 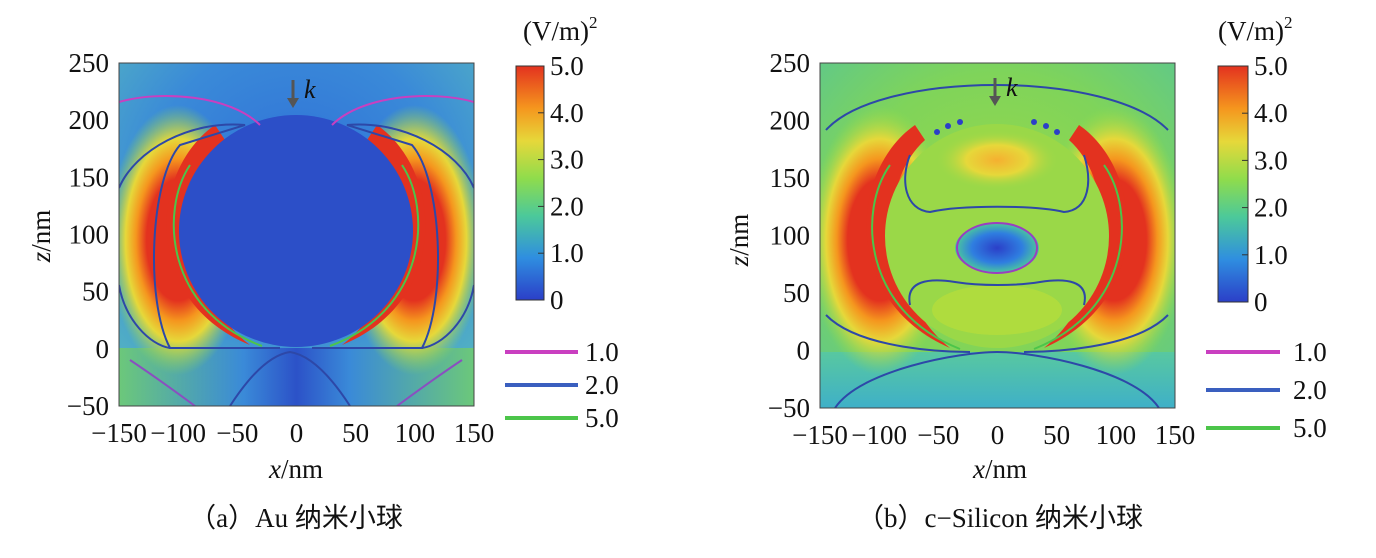 I want to click on panel-a-x-tick-label: 100, so click(x=415, y=433).